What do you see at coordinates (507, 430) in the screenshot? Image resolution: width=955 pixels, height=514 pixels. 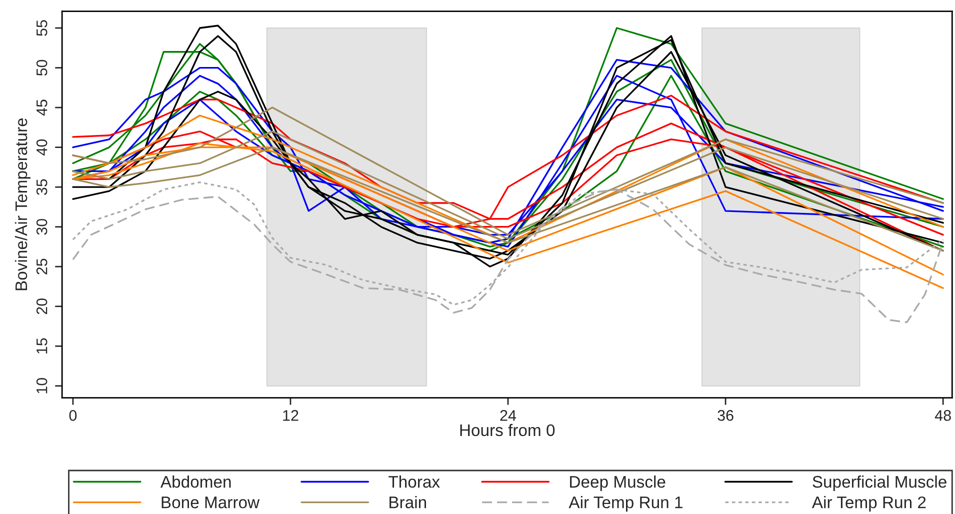 I see `x-axis-title: Hours from 0` at bounding box center [507, 430].